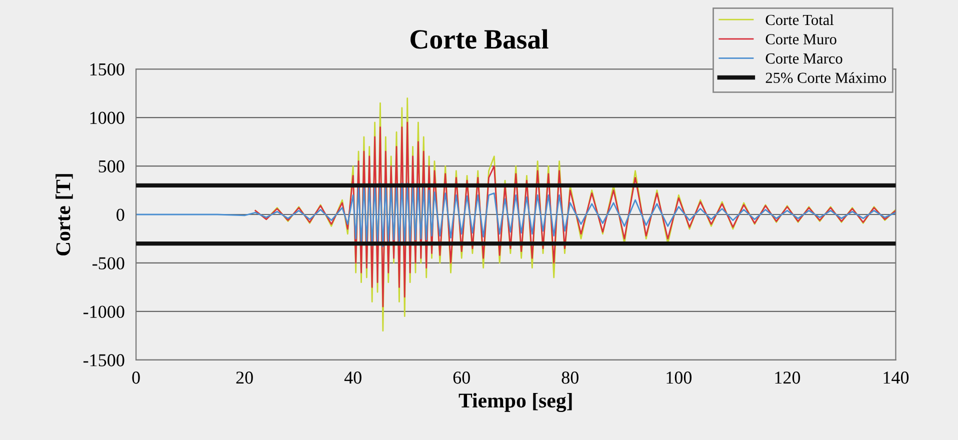 The image size is (958, 440). Describe the element at coordinates (120, 214) in the screenshot. I see `y-tick-label: 0` at that location.